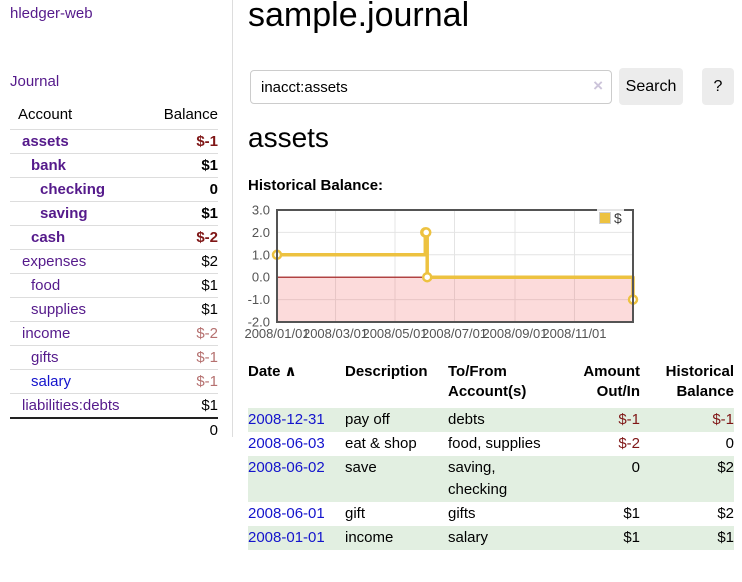  Describe the element at coordinates (687, 538) in the screenshot. I see `register-balance: $1` at that location.